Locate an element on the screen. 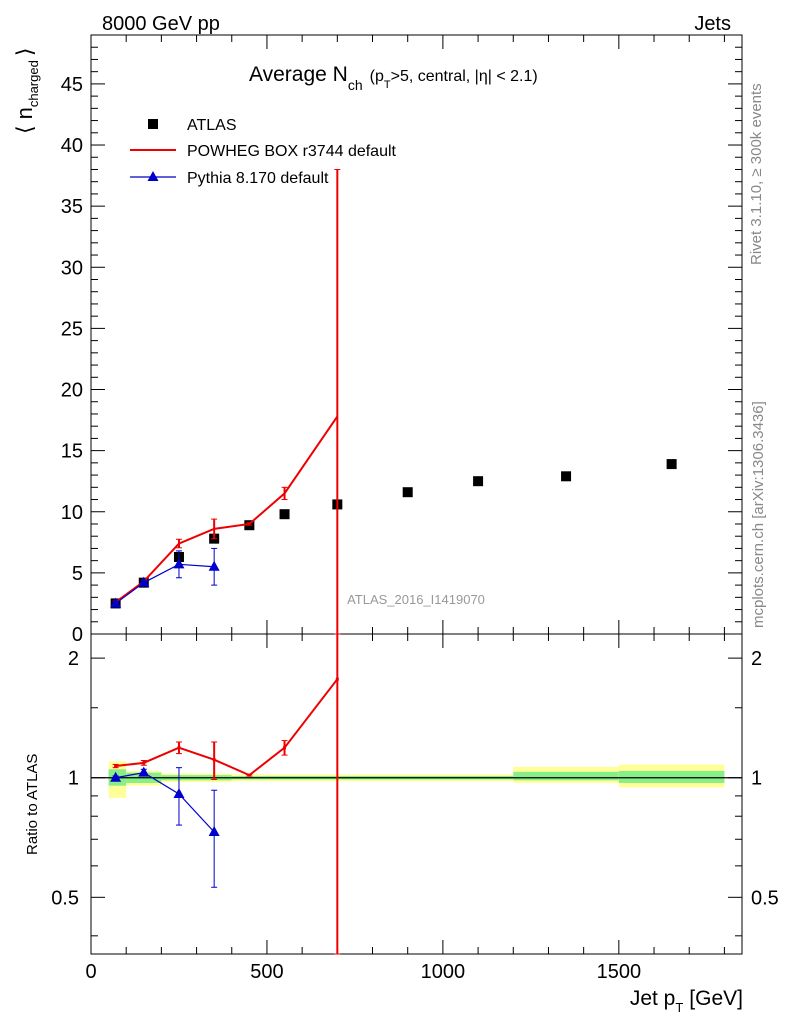 Image resolution: width=786 pixels, height=1024 pixels. header-right: Jets is located at coordinates (712, 24).